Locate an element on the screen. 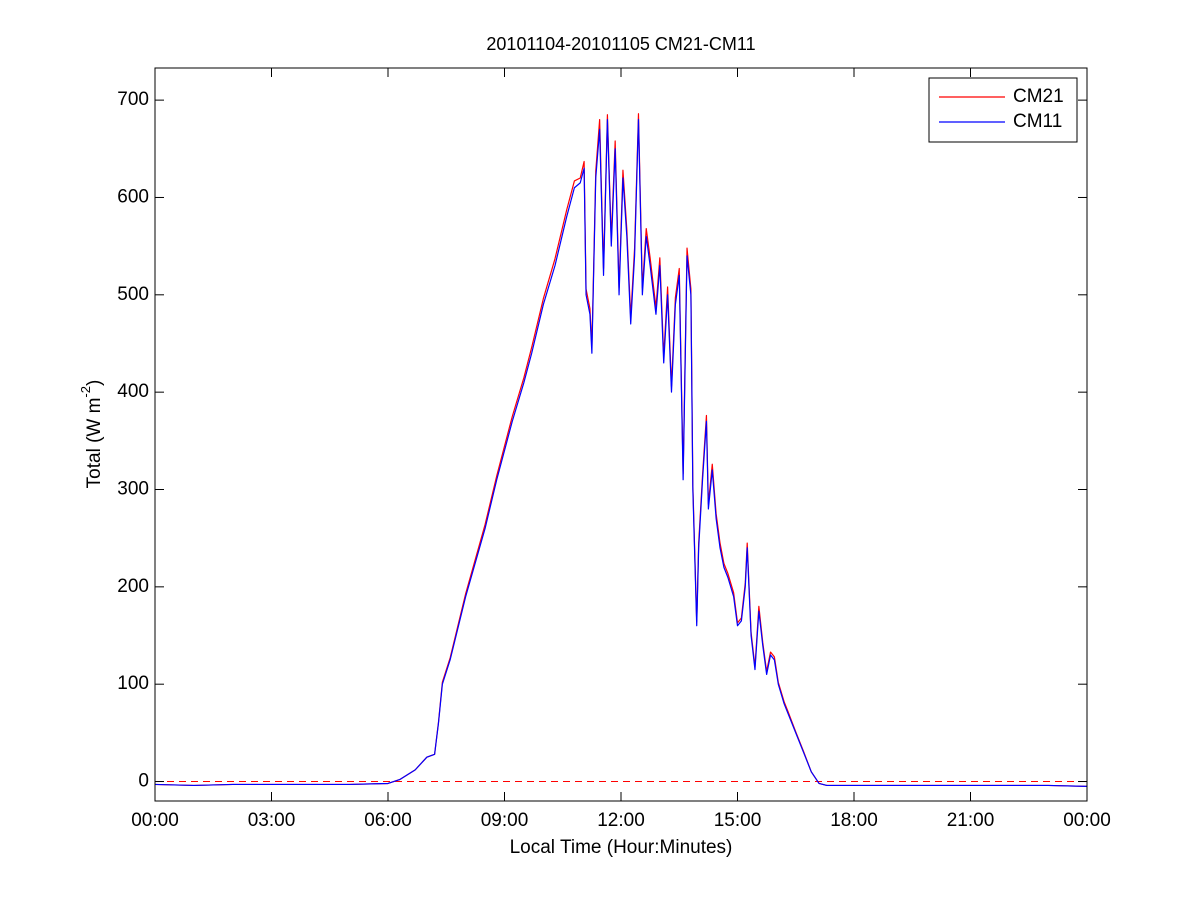 Image resolution: width=1201 pixels, height=901 pixels. y-axis-label: Total (W m-2) is located at coordinates (91, 434).